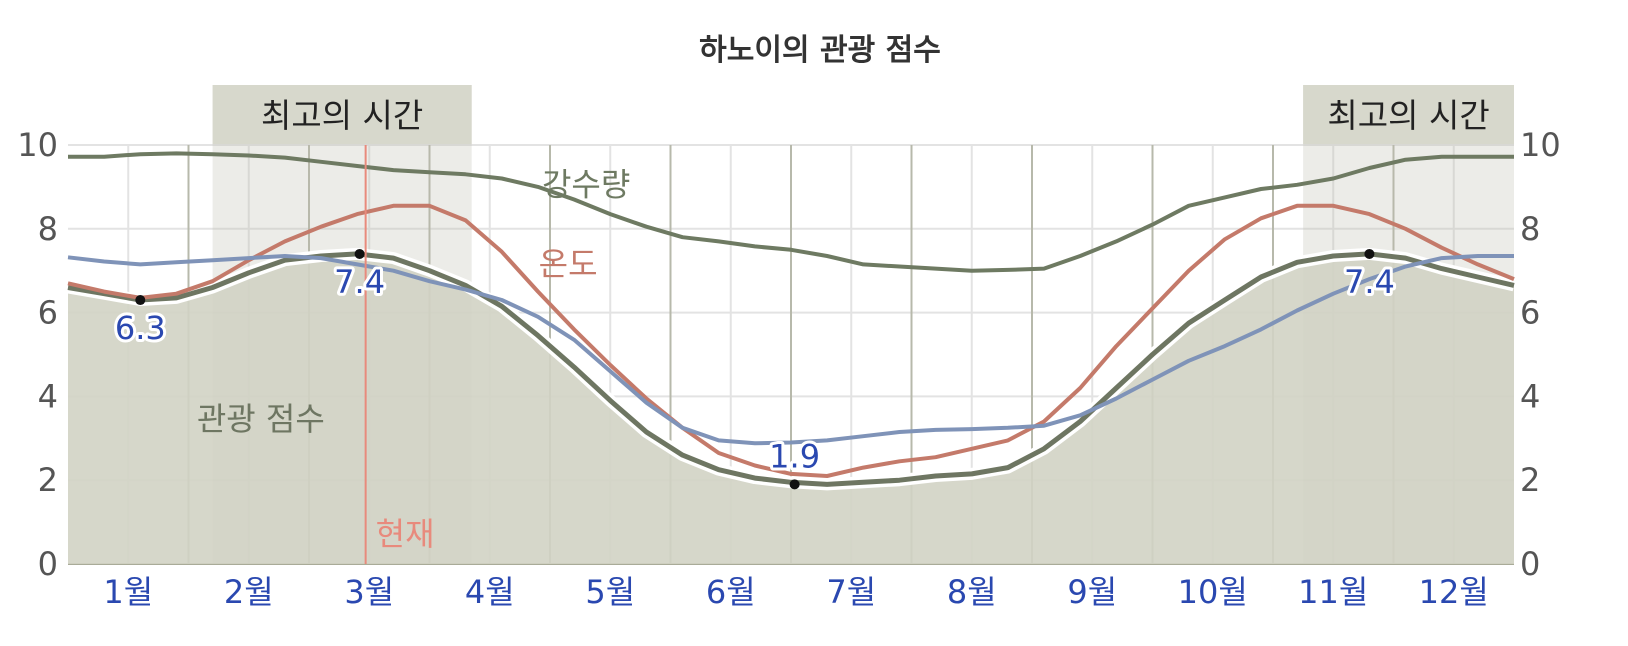  What do you see at coordinates (48, 313) in the screenshot?
I see `y-tick-left-3: 6` at bounding box center [48, 313].